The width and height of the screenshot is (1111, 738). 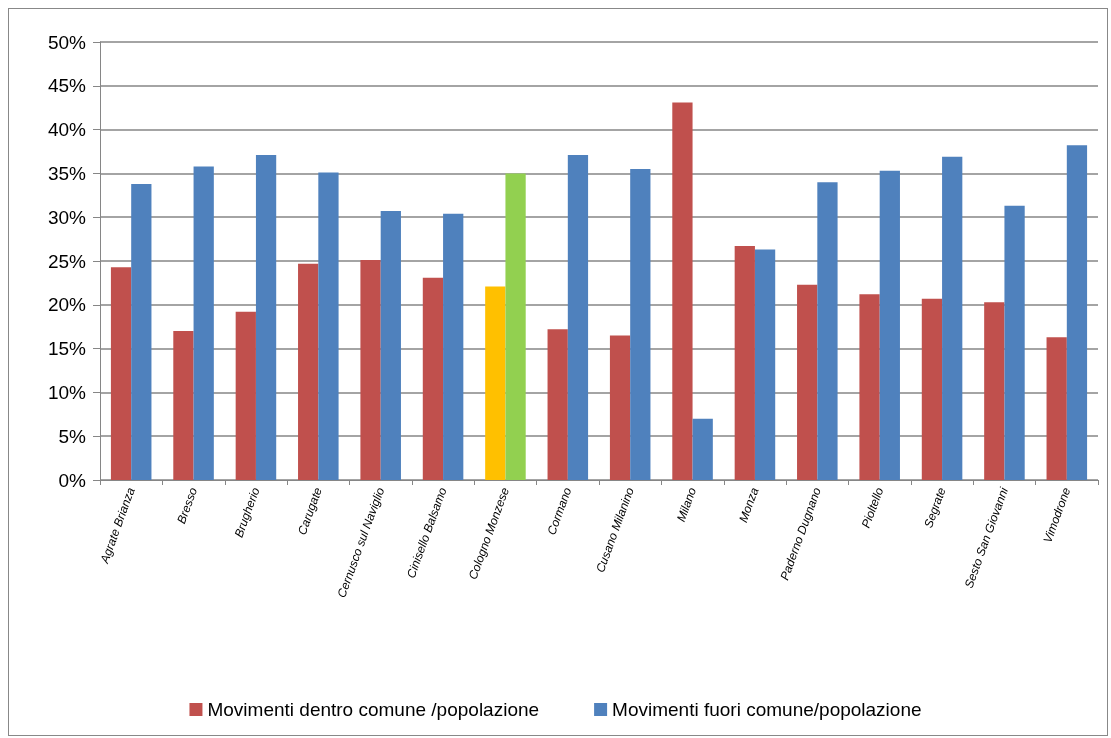 What do you see at coordinates (749, 505) in the screenshot?
I see `x-tick-label: Monza` at bounding box center [749, 505].